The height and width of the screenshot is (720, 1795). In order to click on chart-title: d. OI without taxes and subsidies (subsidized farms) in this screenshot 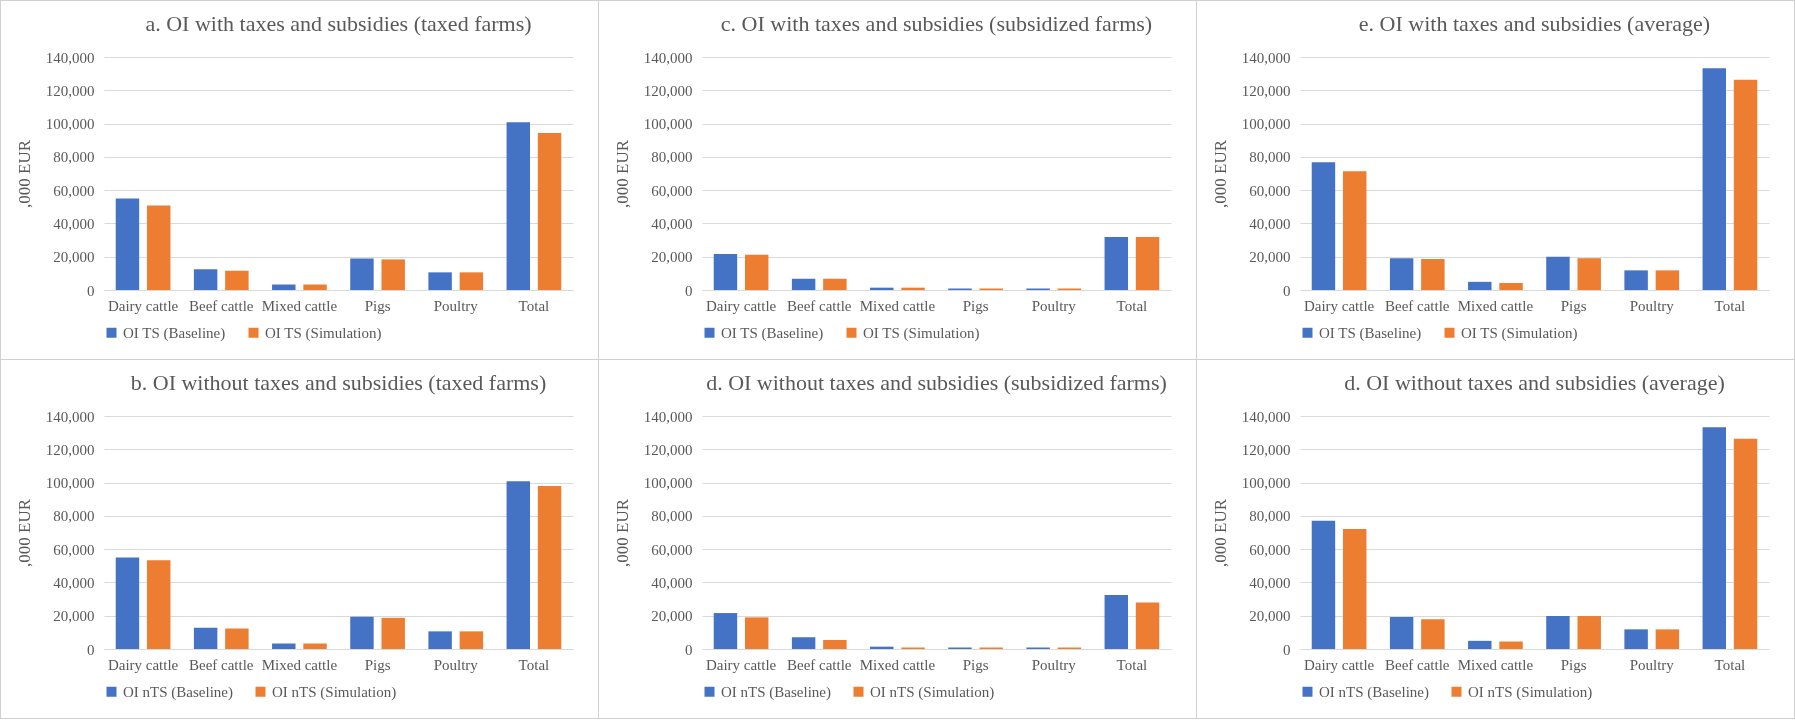, I will do `click(936, 382)`.